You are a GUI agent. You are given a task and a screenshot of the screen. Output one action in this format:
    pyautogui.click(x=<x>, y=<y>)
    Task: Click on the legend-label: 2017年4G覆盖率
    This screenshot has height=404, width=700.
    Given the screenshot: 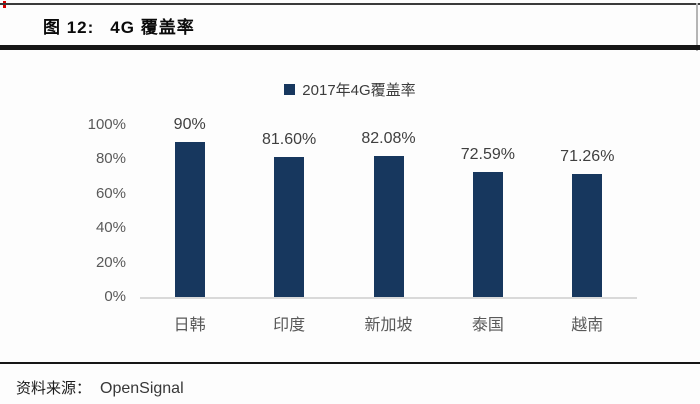 What is the action you would take?
    pyautogui.click(x=359, y=90)
    